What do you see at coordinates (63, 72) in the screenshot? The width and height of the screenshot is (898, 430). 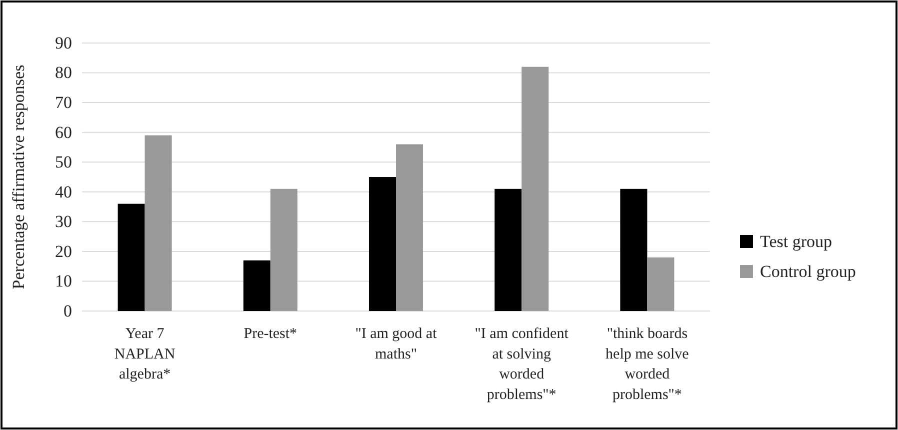 I see `y-tick-label: 80` at bounding box center [63, 72].